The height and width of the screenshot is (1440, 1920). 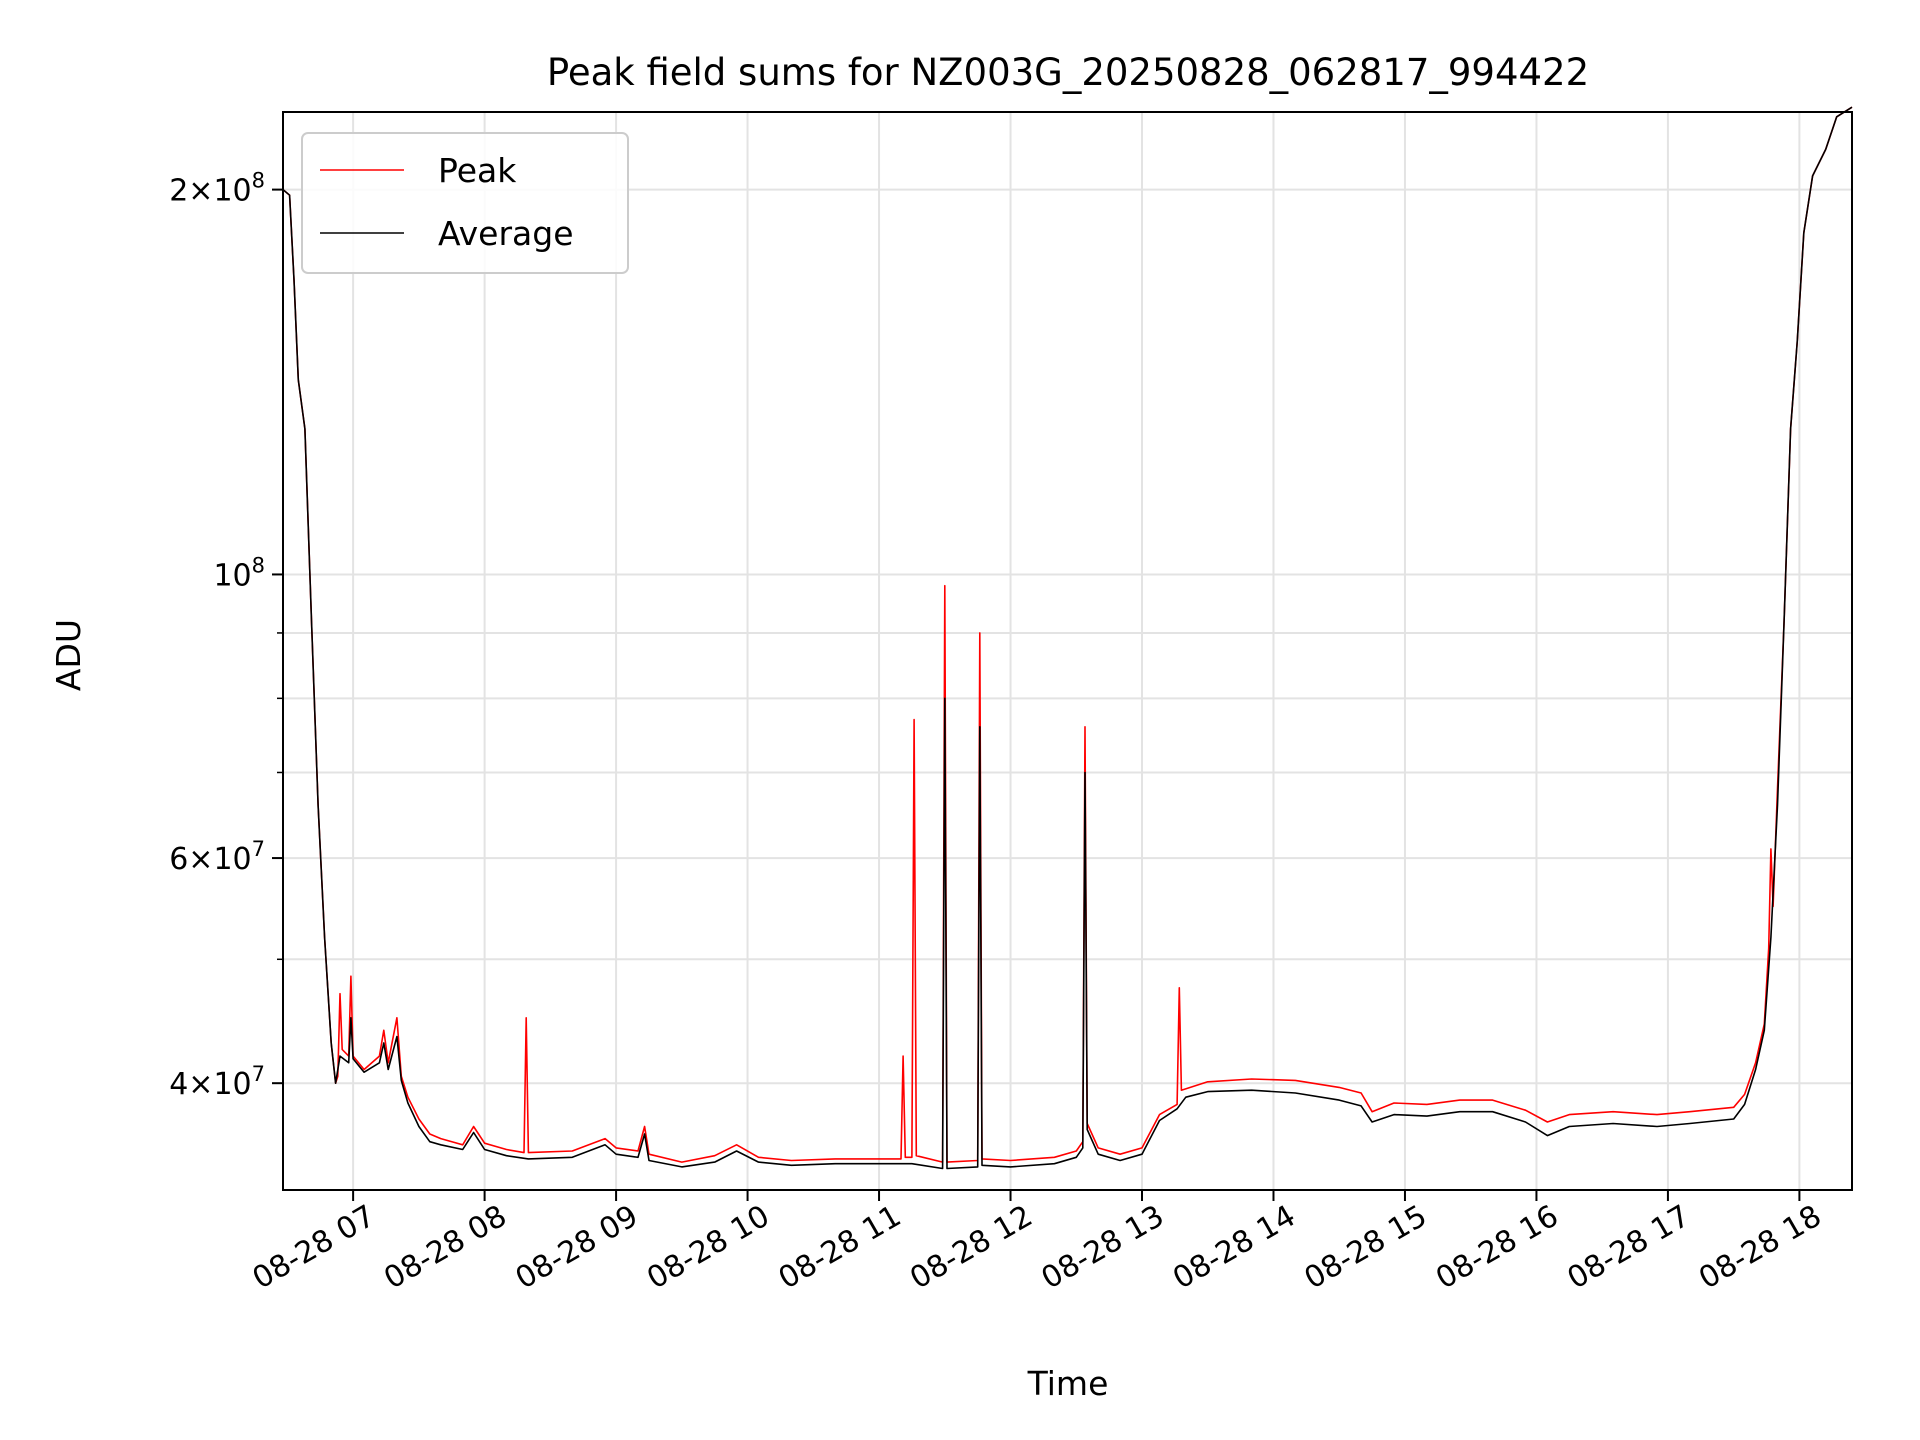 What do you see at coordinates (217, 189) in the screenshot?
I see `y-tick-label: 2×108` at bounding box center [217, 189].